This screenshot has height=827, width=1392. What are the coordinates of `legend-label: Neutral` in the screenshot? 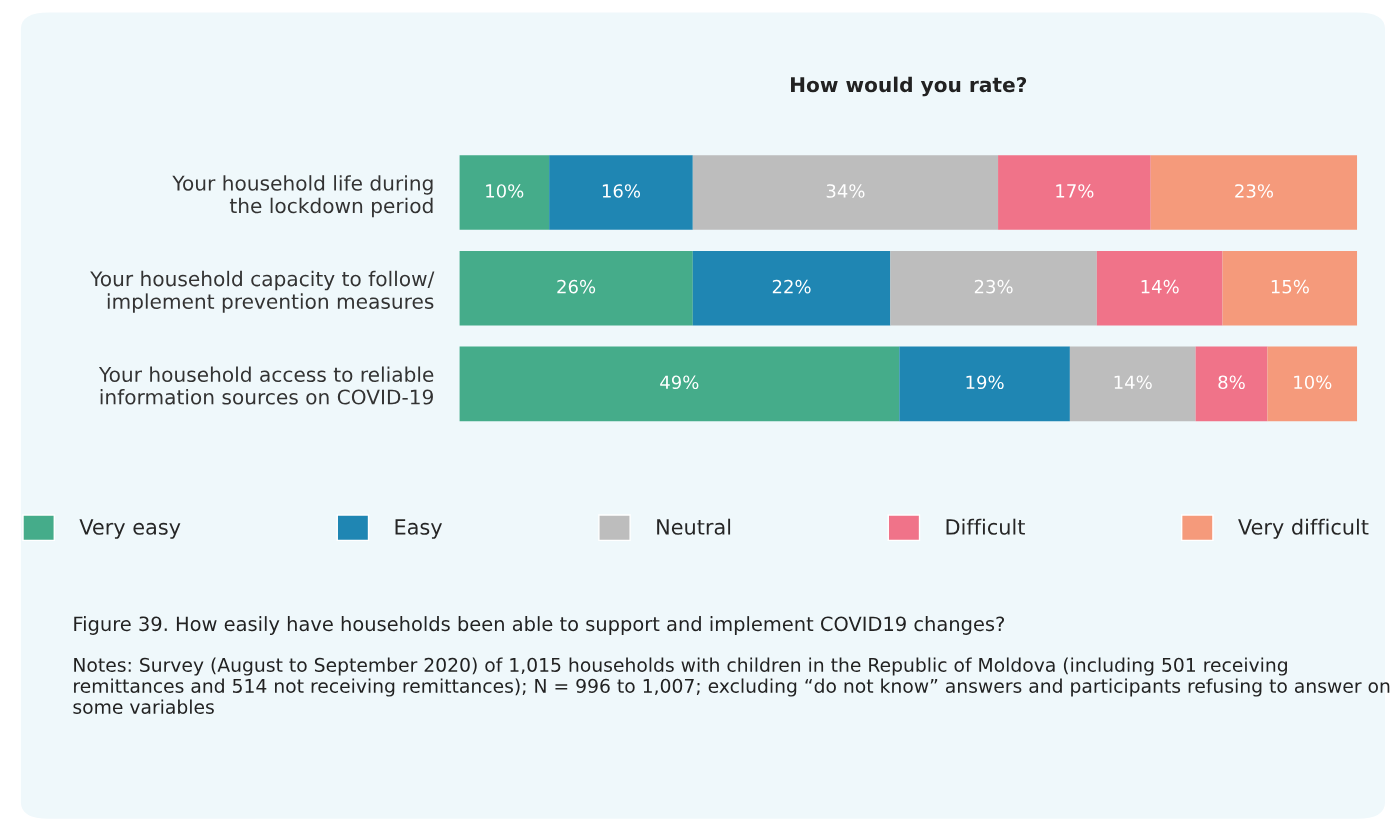 It's located at (694, 526).